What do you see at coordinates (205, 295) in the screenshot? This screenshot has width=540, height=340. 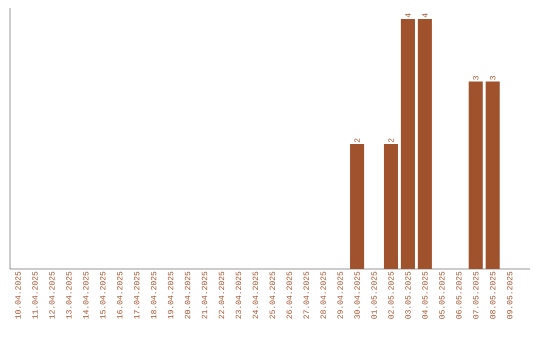 I see `x-tick-label: 21.04.2025` at bounding box center [205, 295].